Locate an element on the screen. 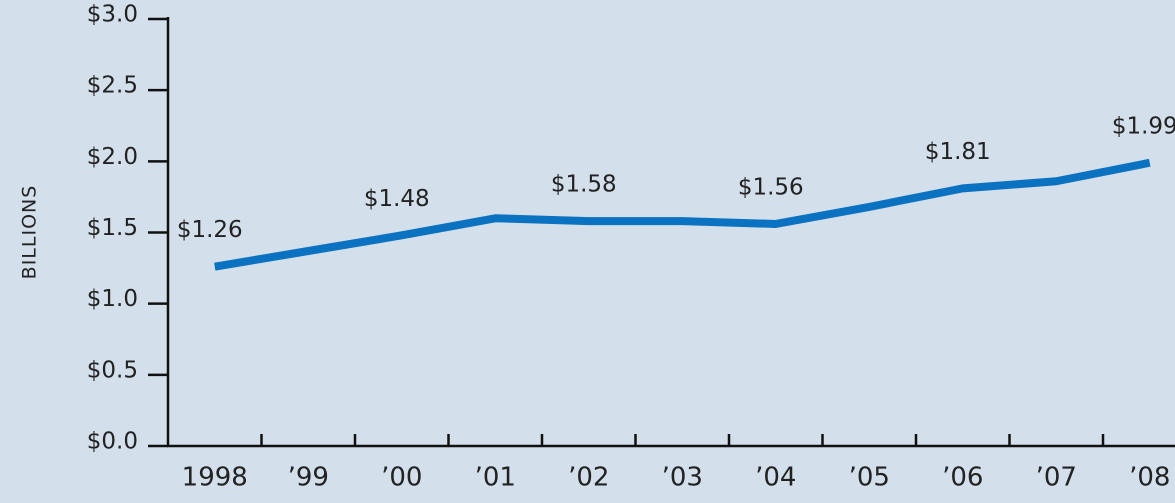 The width and height of the screenshot is (1175, 503). y-tick-label: $2.0 is located at coordinates (112, 157).